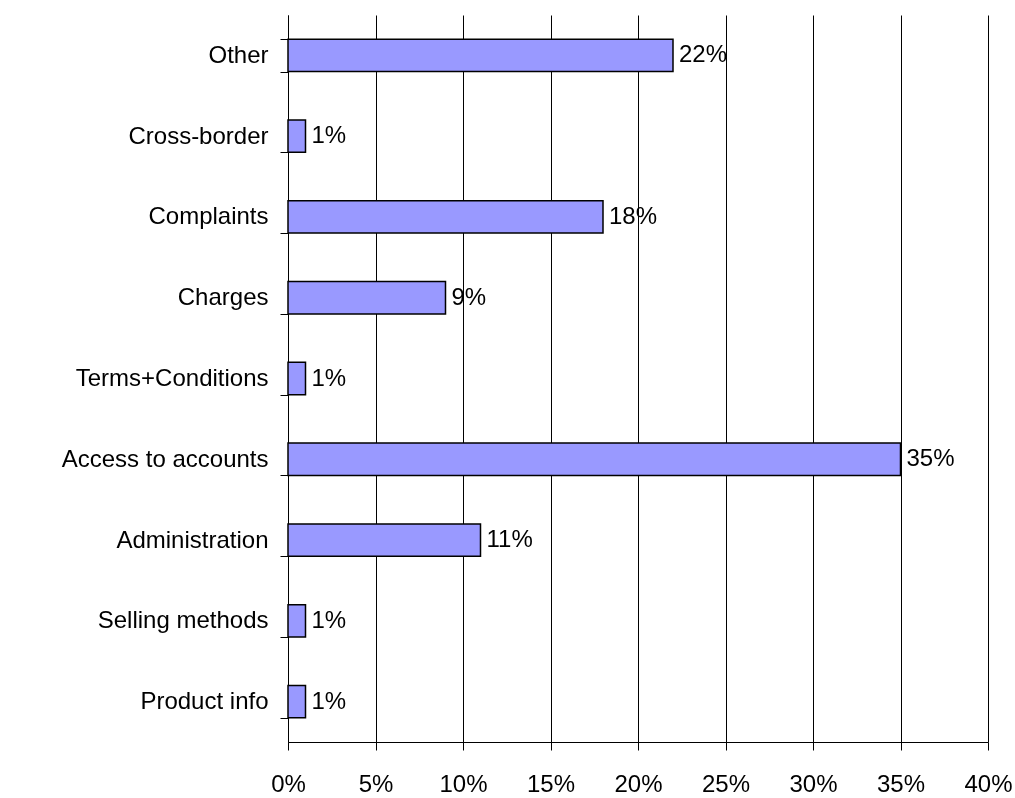 This screenshot has height=798, width=1015. Describe the element at coordinates (930, 458) in the screenshot. I see `data-label: 35%` at that location.